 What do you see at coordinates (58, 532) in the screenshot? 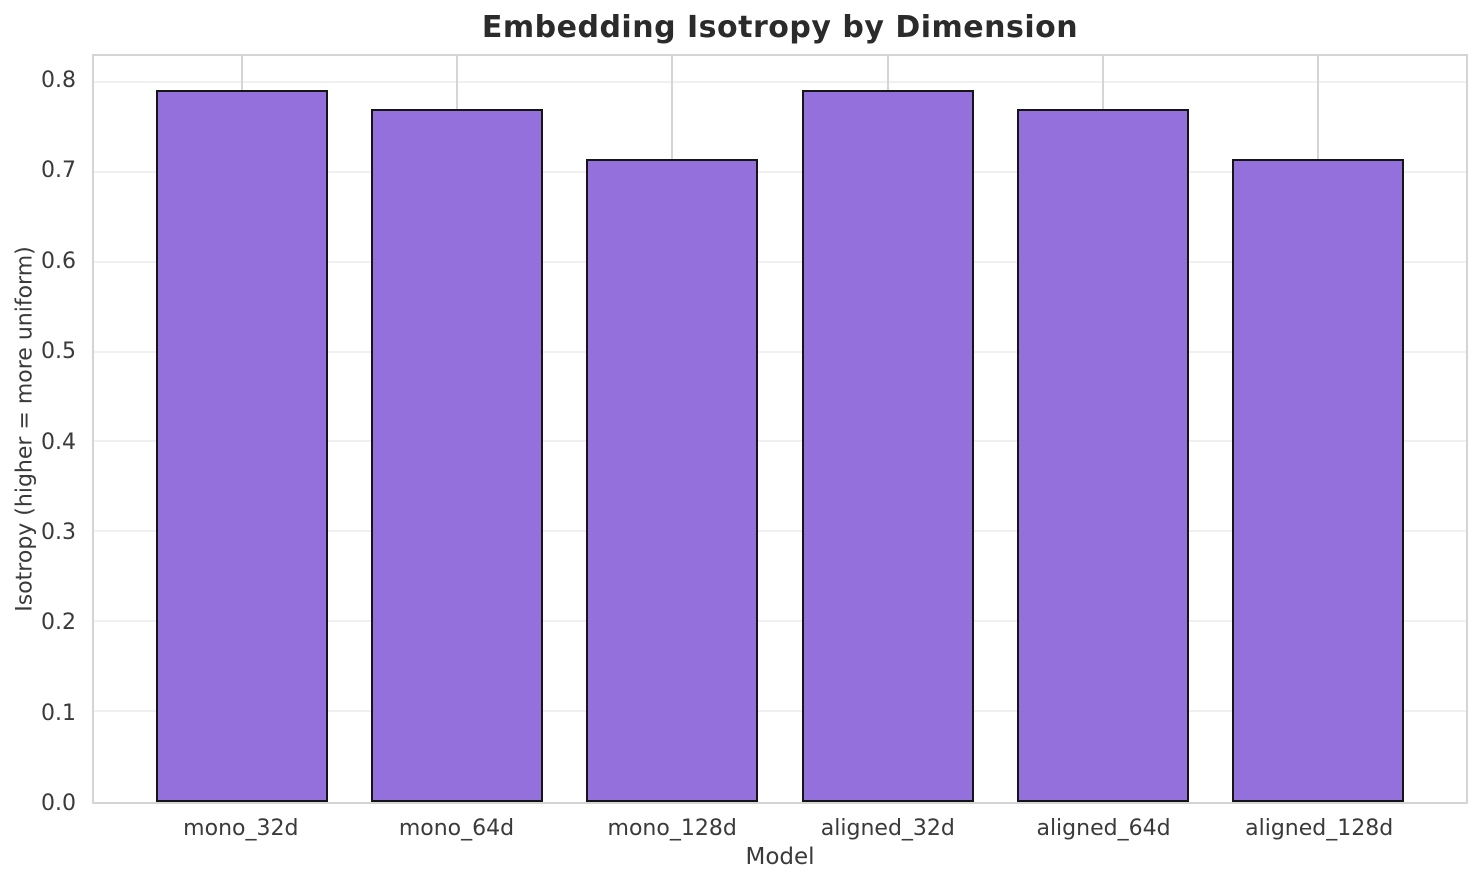
I see `y-tick-label: 0.3` at bounding box center [58, 532].